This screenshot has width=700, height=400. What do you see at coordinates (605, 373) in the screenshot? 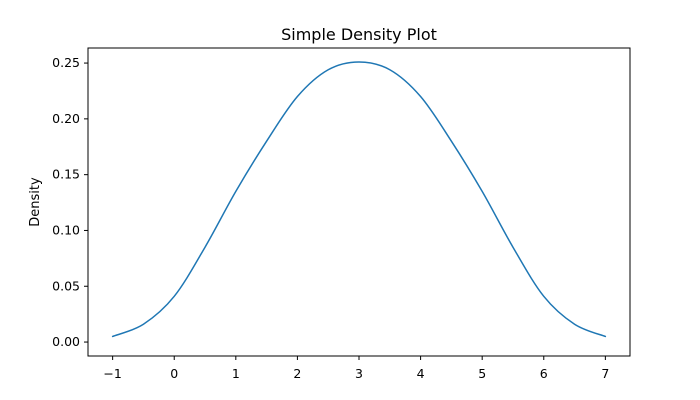
I see `x-tick-label: 7` at bounding box center [605, 373].